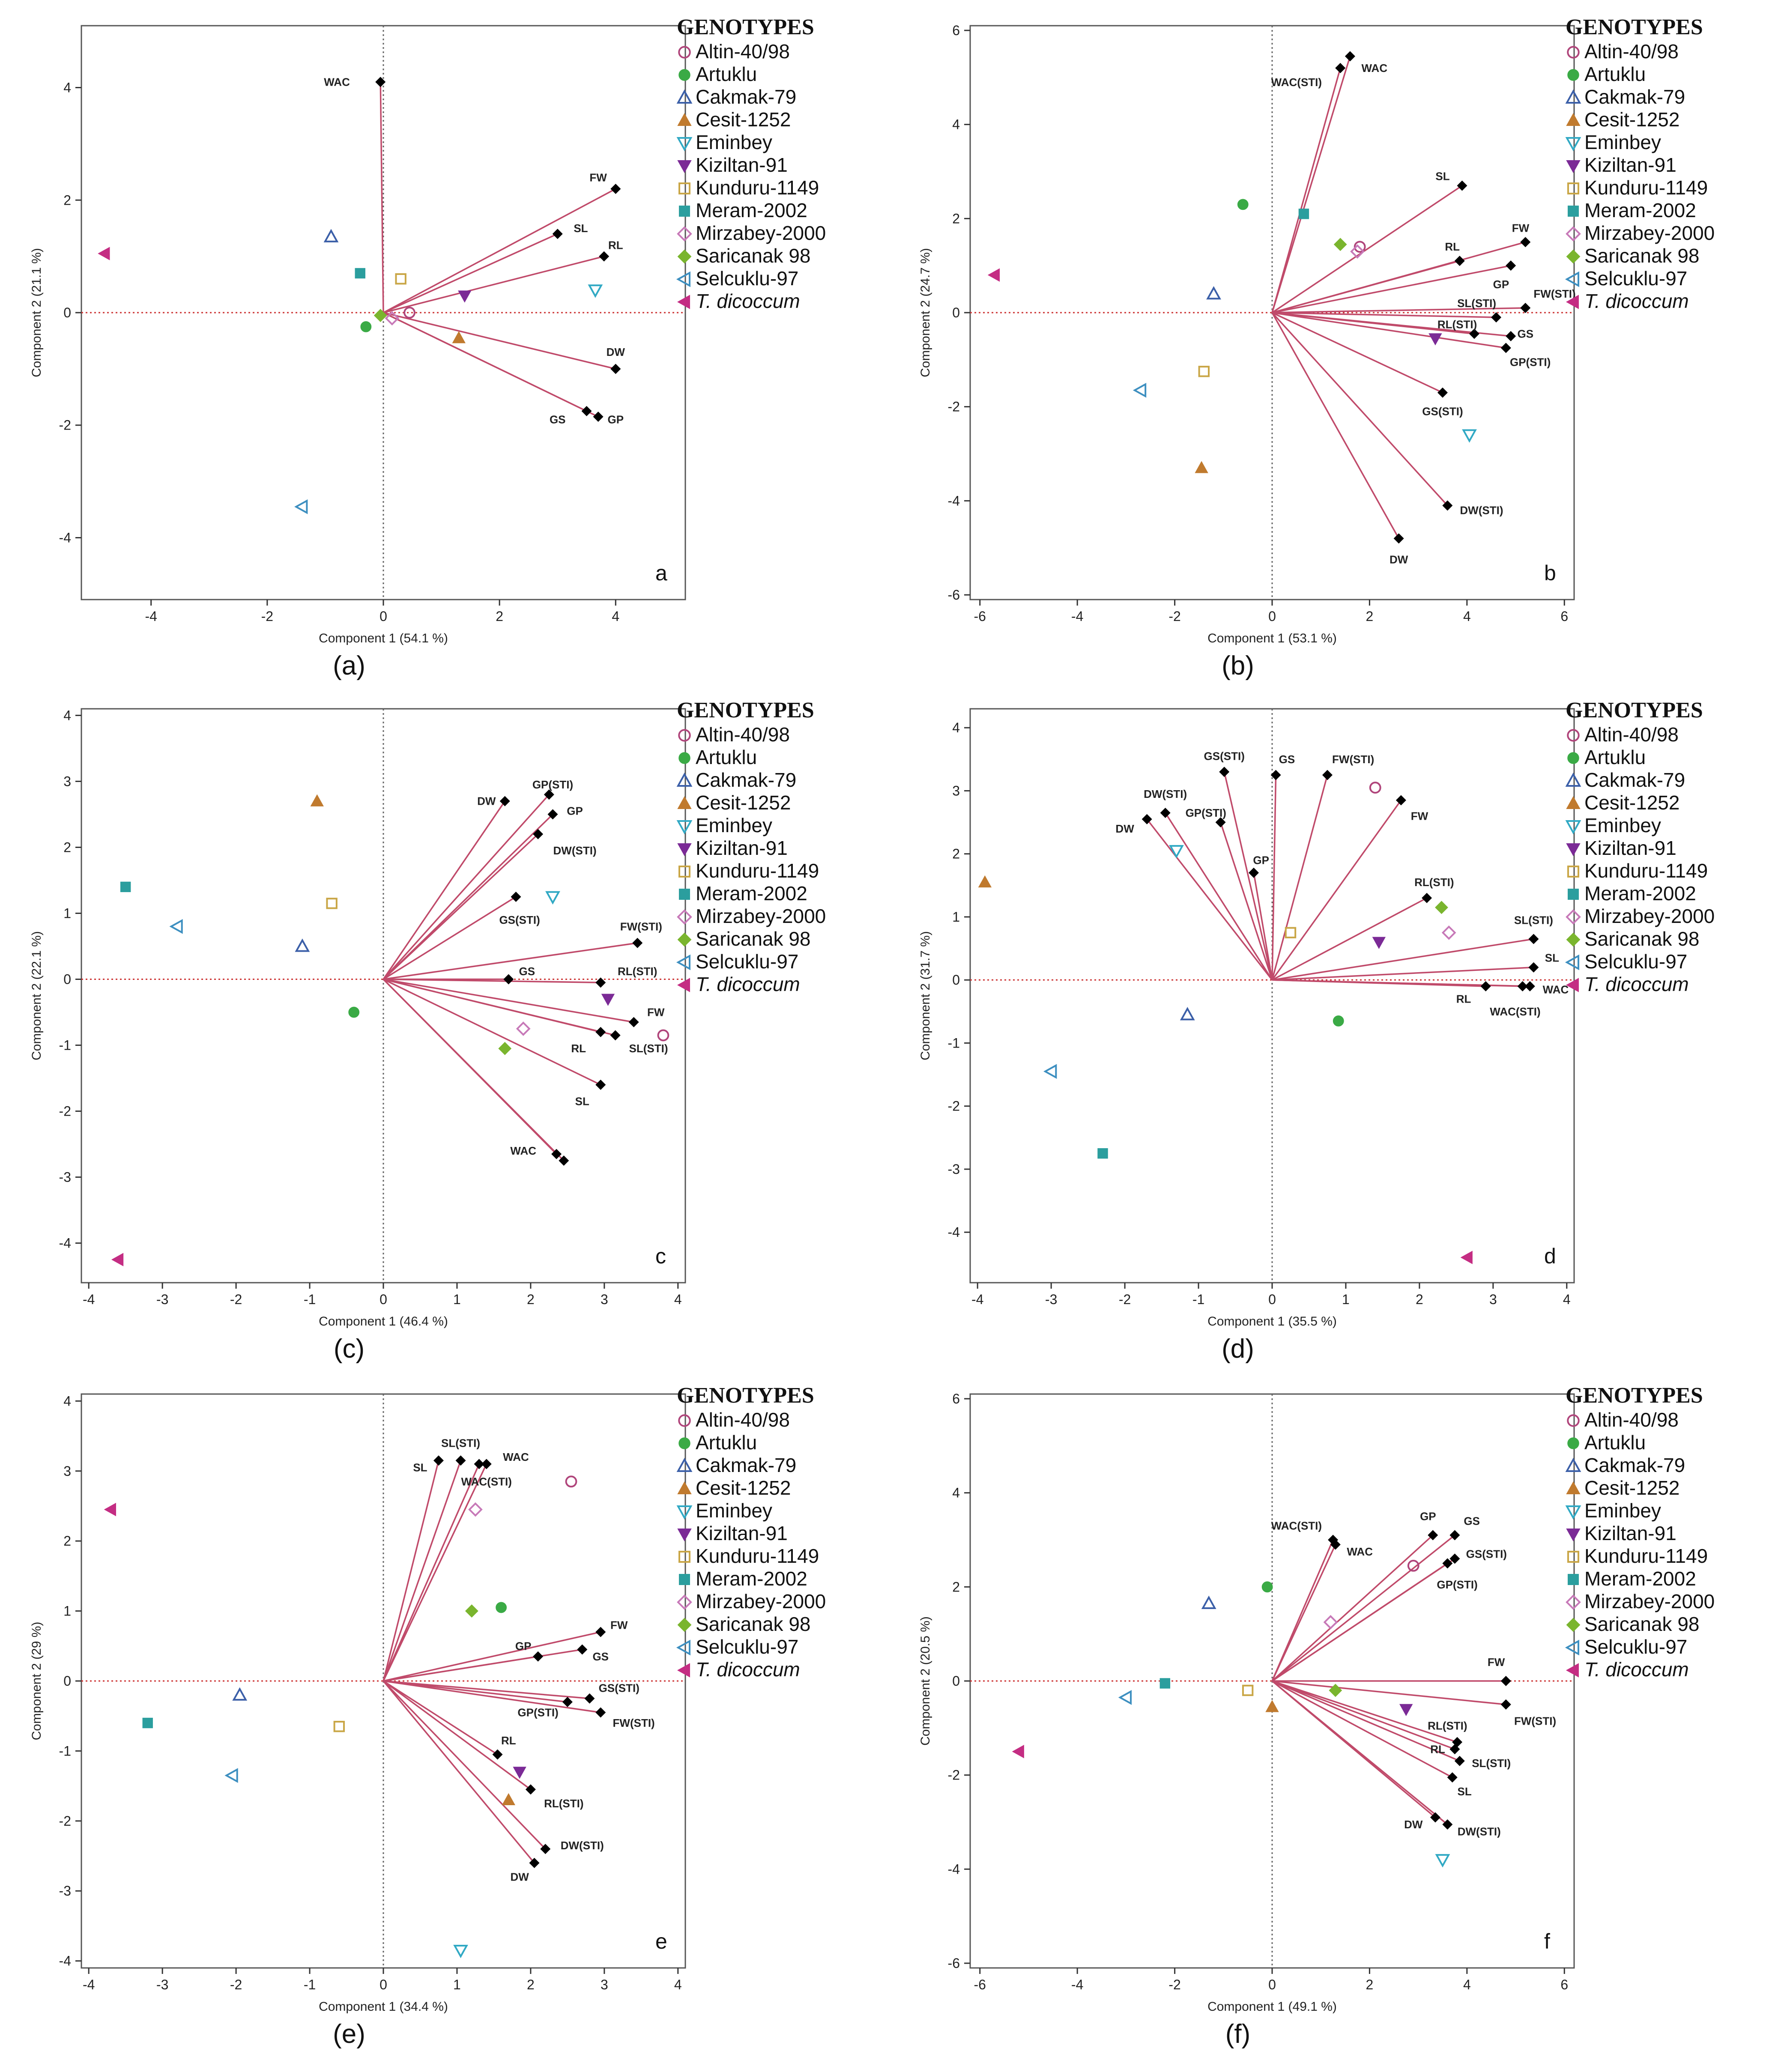  What do you see at coordinates (925, 1681) in the screenshot?
I see `y-axis-label: Component 2 (20.5 %)` at bounding box center [925, 1681].